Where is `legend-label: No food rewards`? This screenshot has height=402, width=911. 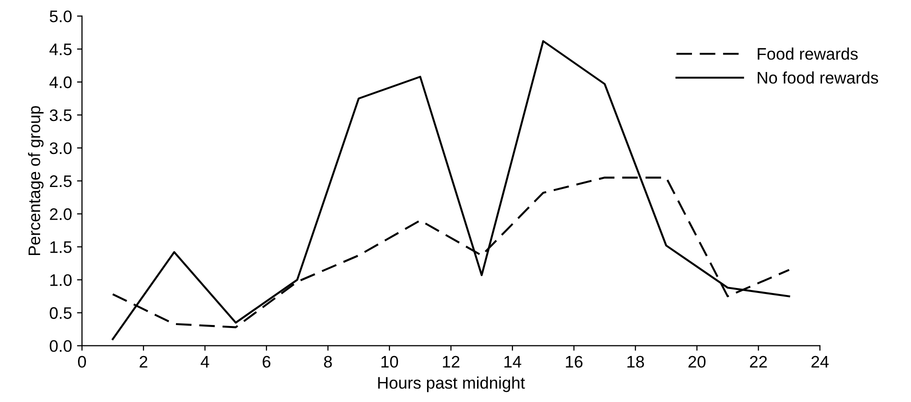 legend-label: No food rewards is located at coordinates (818, 77).